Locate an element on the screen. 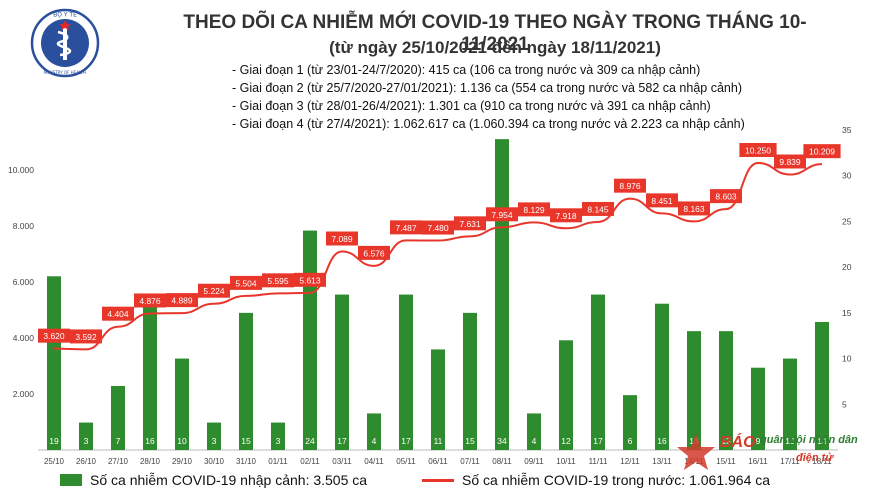 Image resolution: width=870 pixels, height=496 pixels. line-value-text: 8.976 is located at coordinates (630, 186).